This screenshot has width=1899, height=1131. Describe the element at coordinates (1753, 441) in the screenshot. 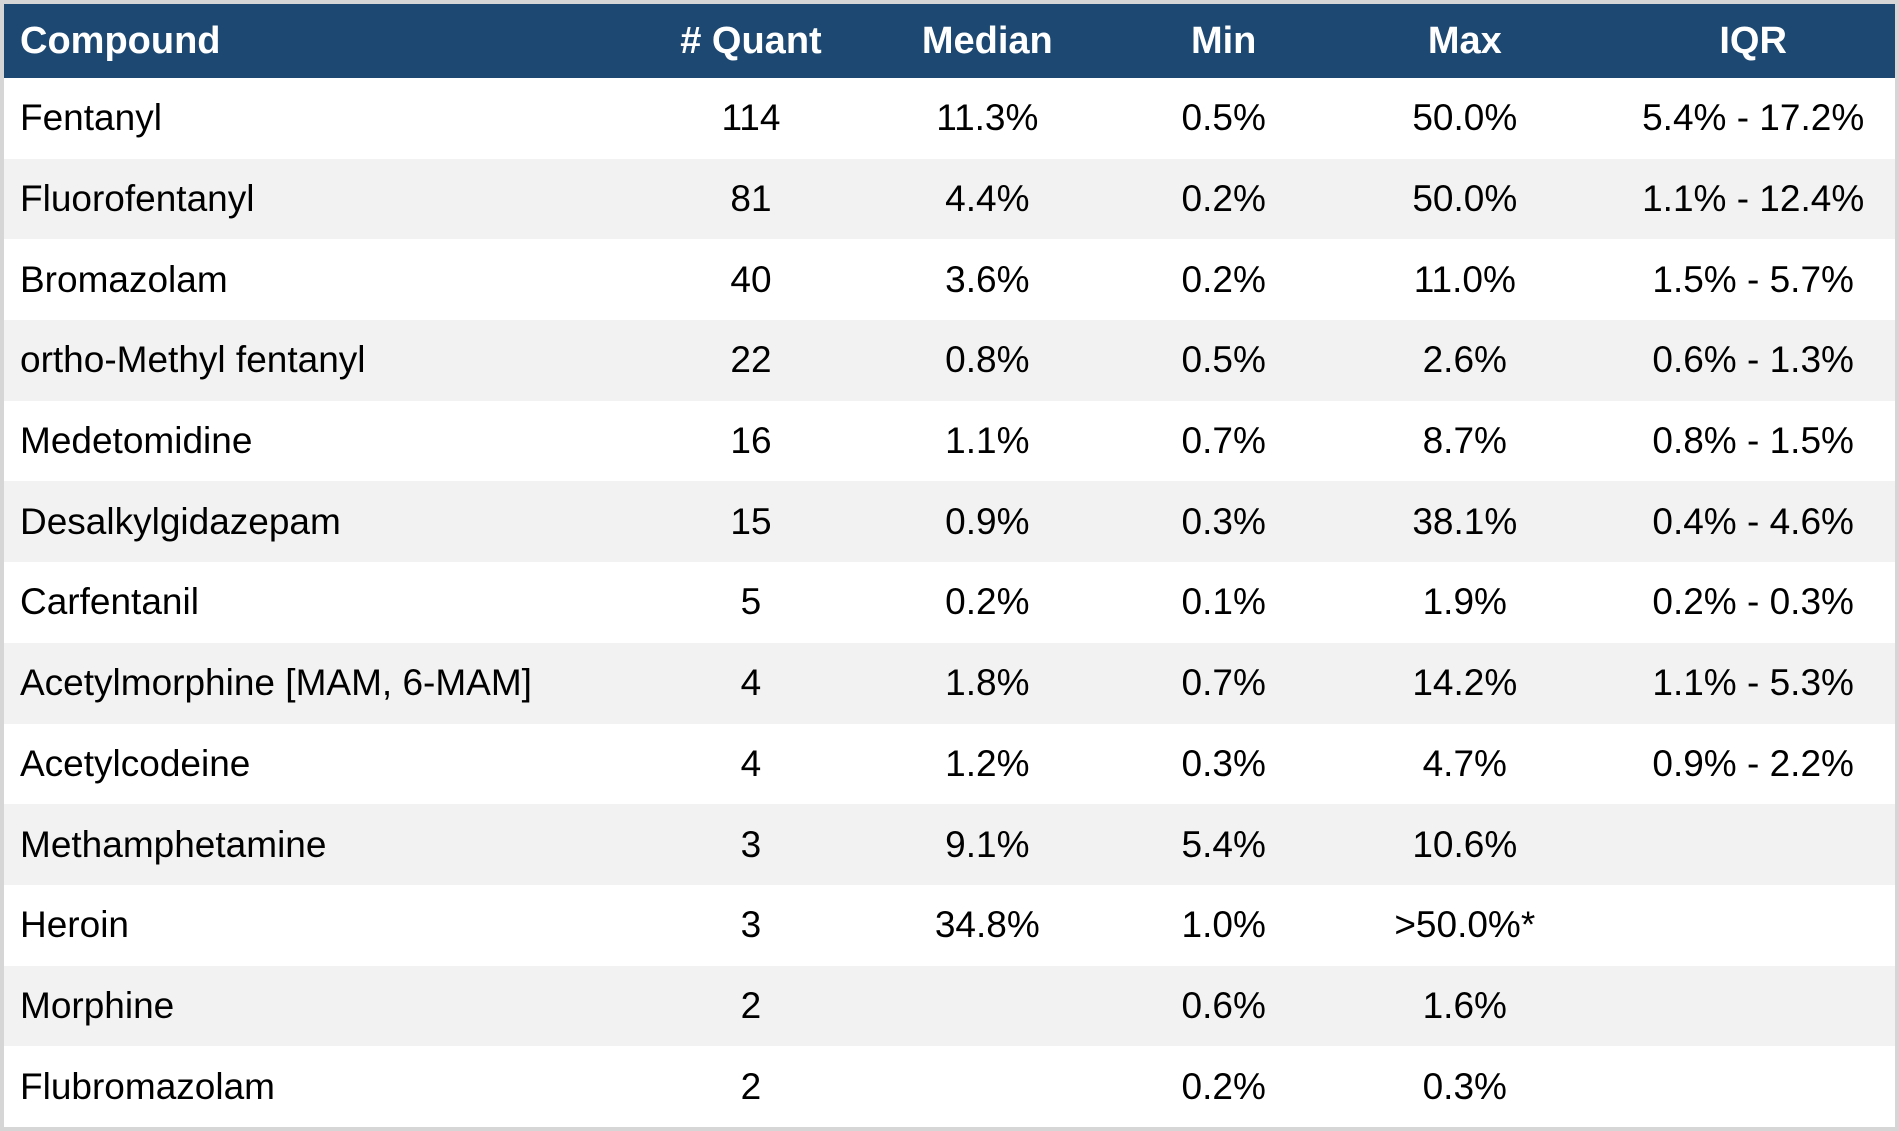

I see `cell-iqr: 0.8% - 1.5%` at that location.